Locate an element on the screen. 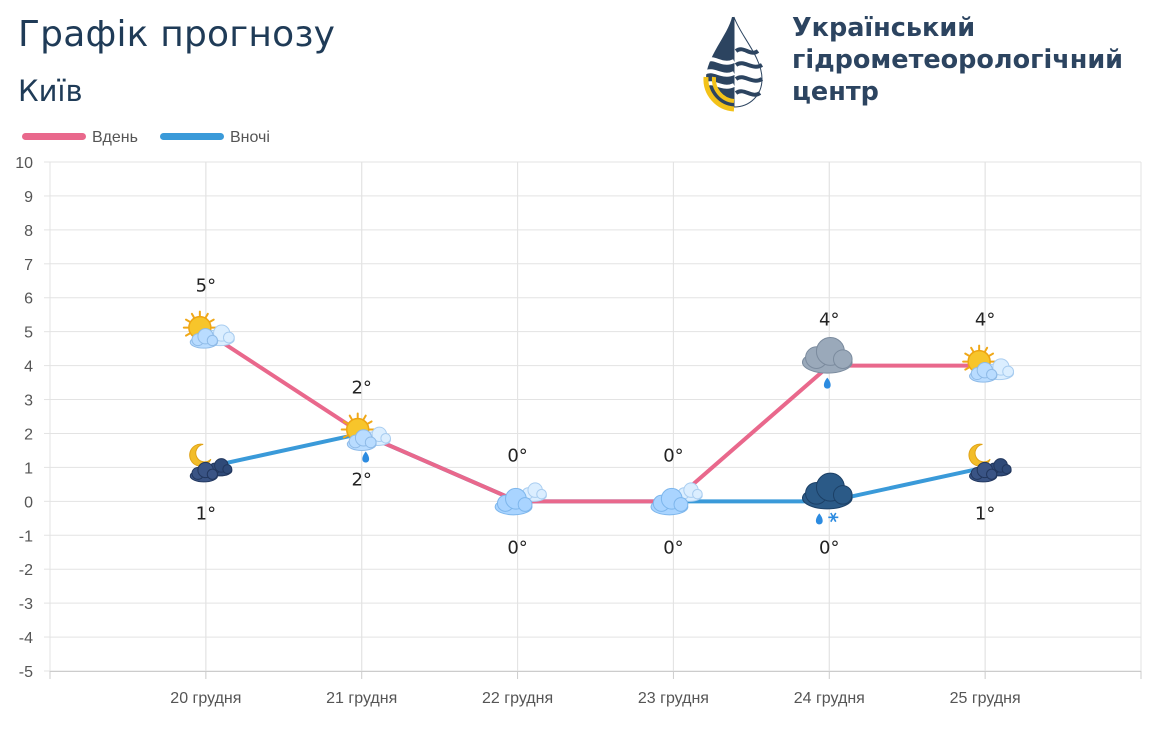 This screenshot has height=733, width=1152. x-tick-label: 25 грудня is located at coordinates (985, 698).